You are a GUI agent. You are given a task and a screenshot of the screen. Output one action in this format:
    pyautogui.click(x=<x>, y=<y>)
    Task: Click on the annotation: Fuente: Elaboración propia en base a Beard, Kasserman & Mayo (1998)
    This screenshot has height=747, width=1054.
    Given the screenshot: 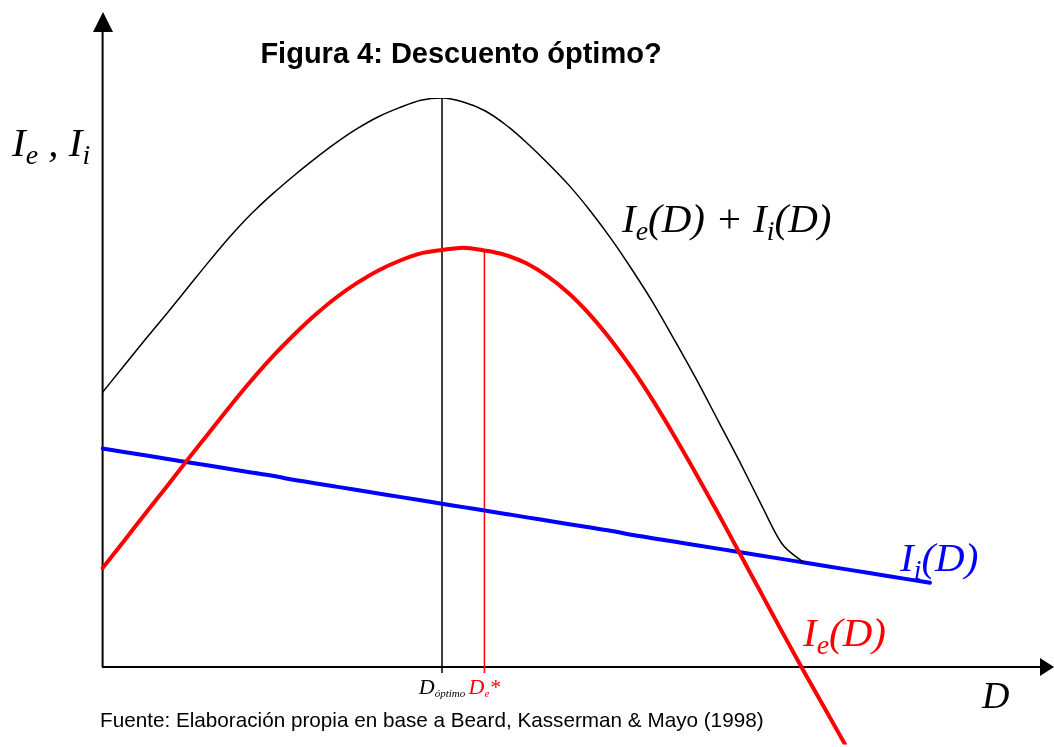 What is the action you would take?
    pyautogui.click(x=432, y=720)
    